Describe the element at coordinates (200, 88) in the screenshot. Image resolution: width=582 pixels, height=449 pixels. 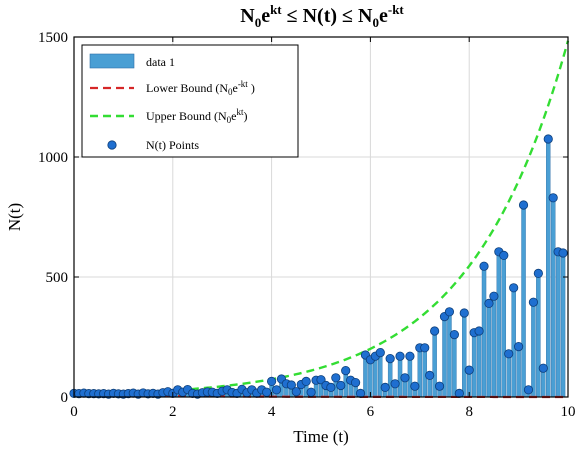
I see `legend-label: Lower Bound (N0e-kt )` at that location.